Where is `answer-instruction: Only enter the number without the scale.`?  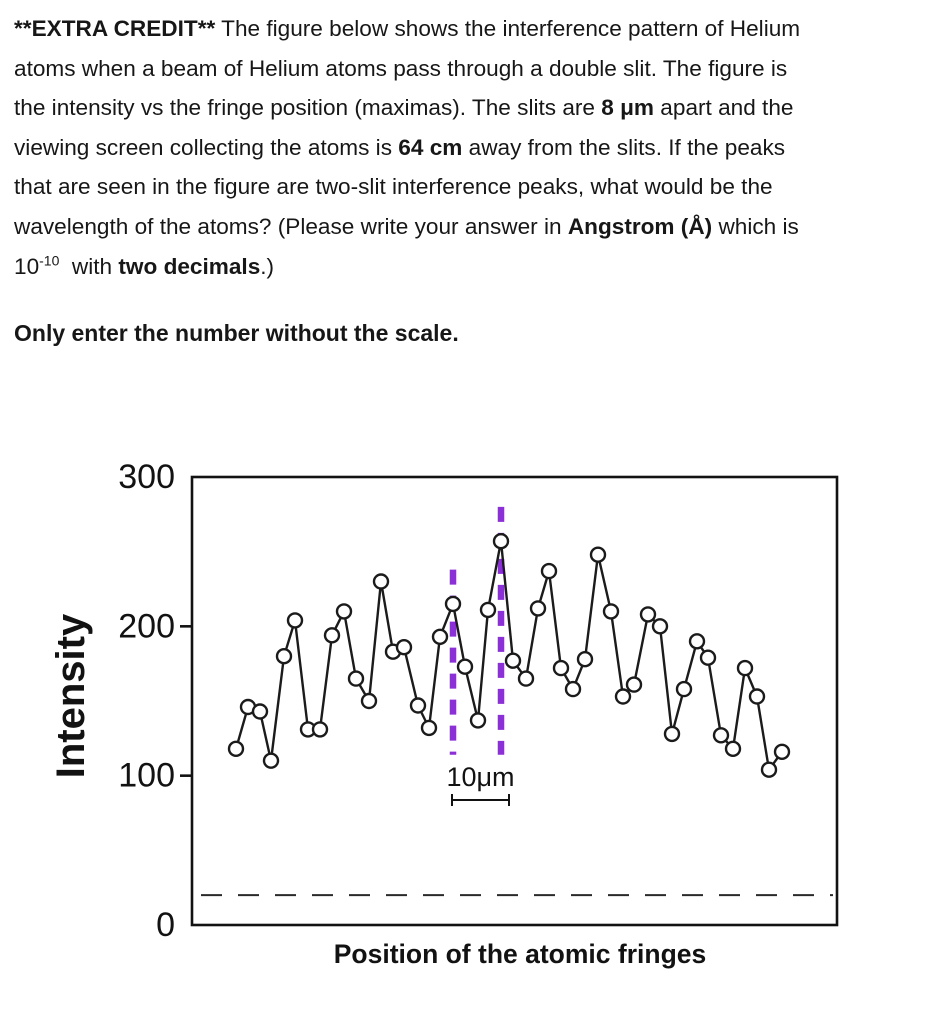 answer-instruction: Only enter the number without the scale. is located at coordinates (236, 333).